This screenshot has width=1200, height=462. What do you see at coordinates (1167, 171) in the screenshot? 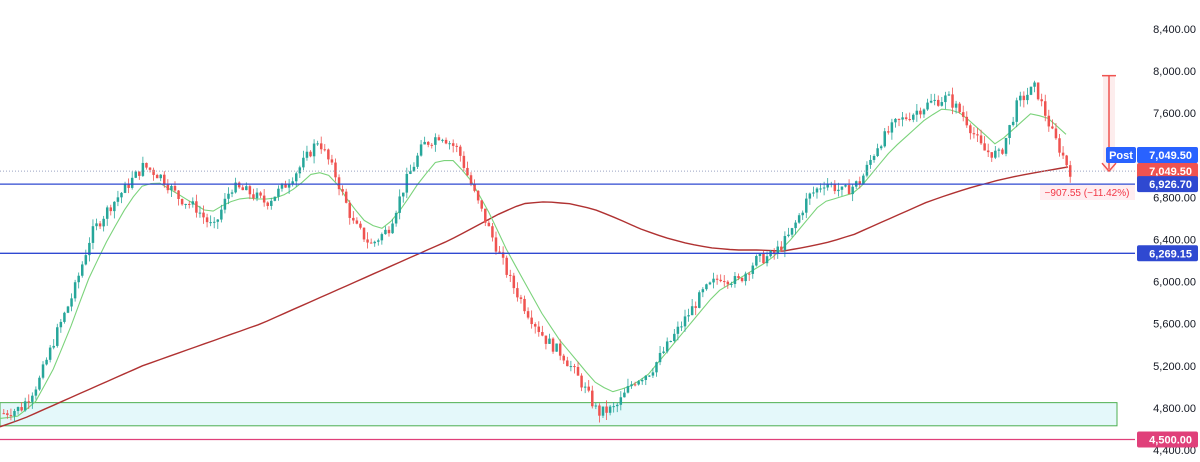
I see `last-price-tag-bg` at bounding box center [1167, 171].